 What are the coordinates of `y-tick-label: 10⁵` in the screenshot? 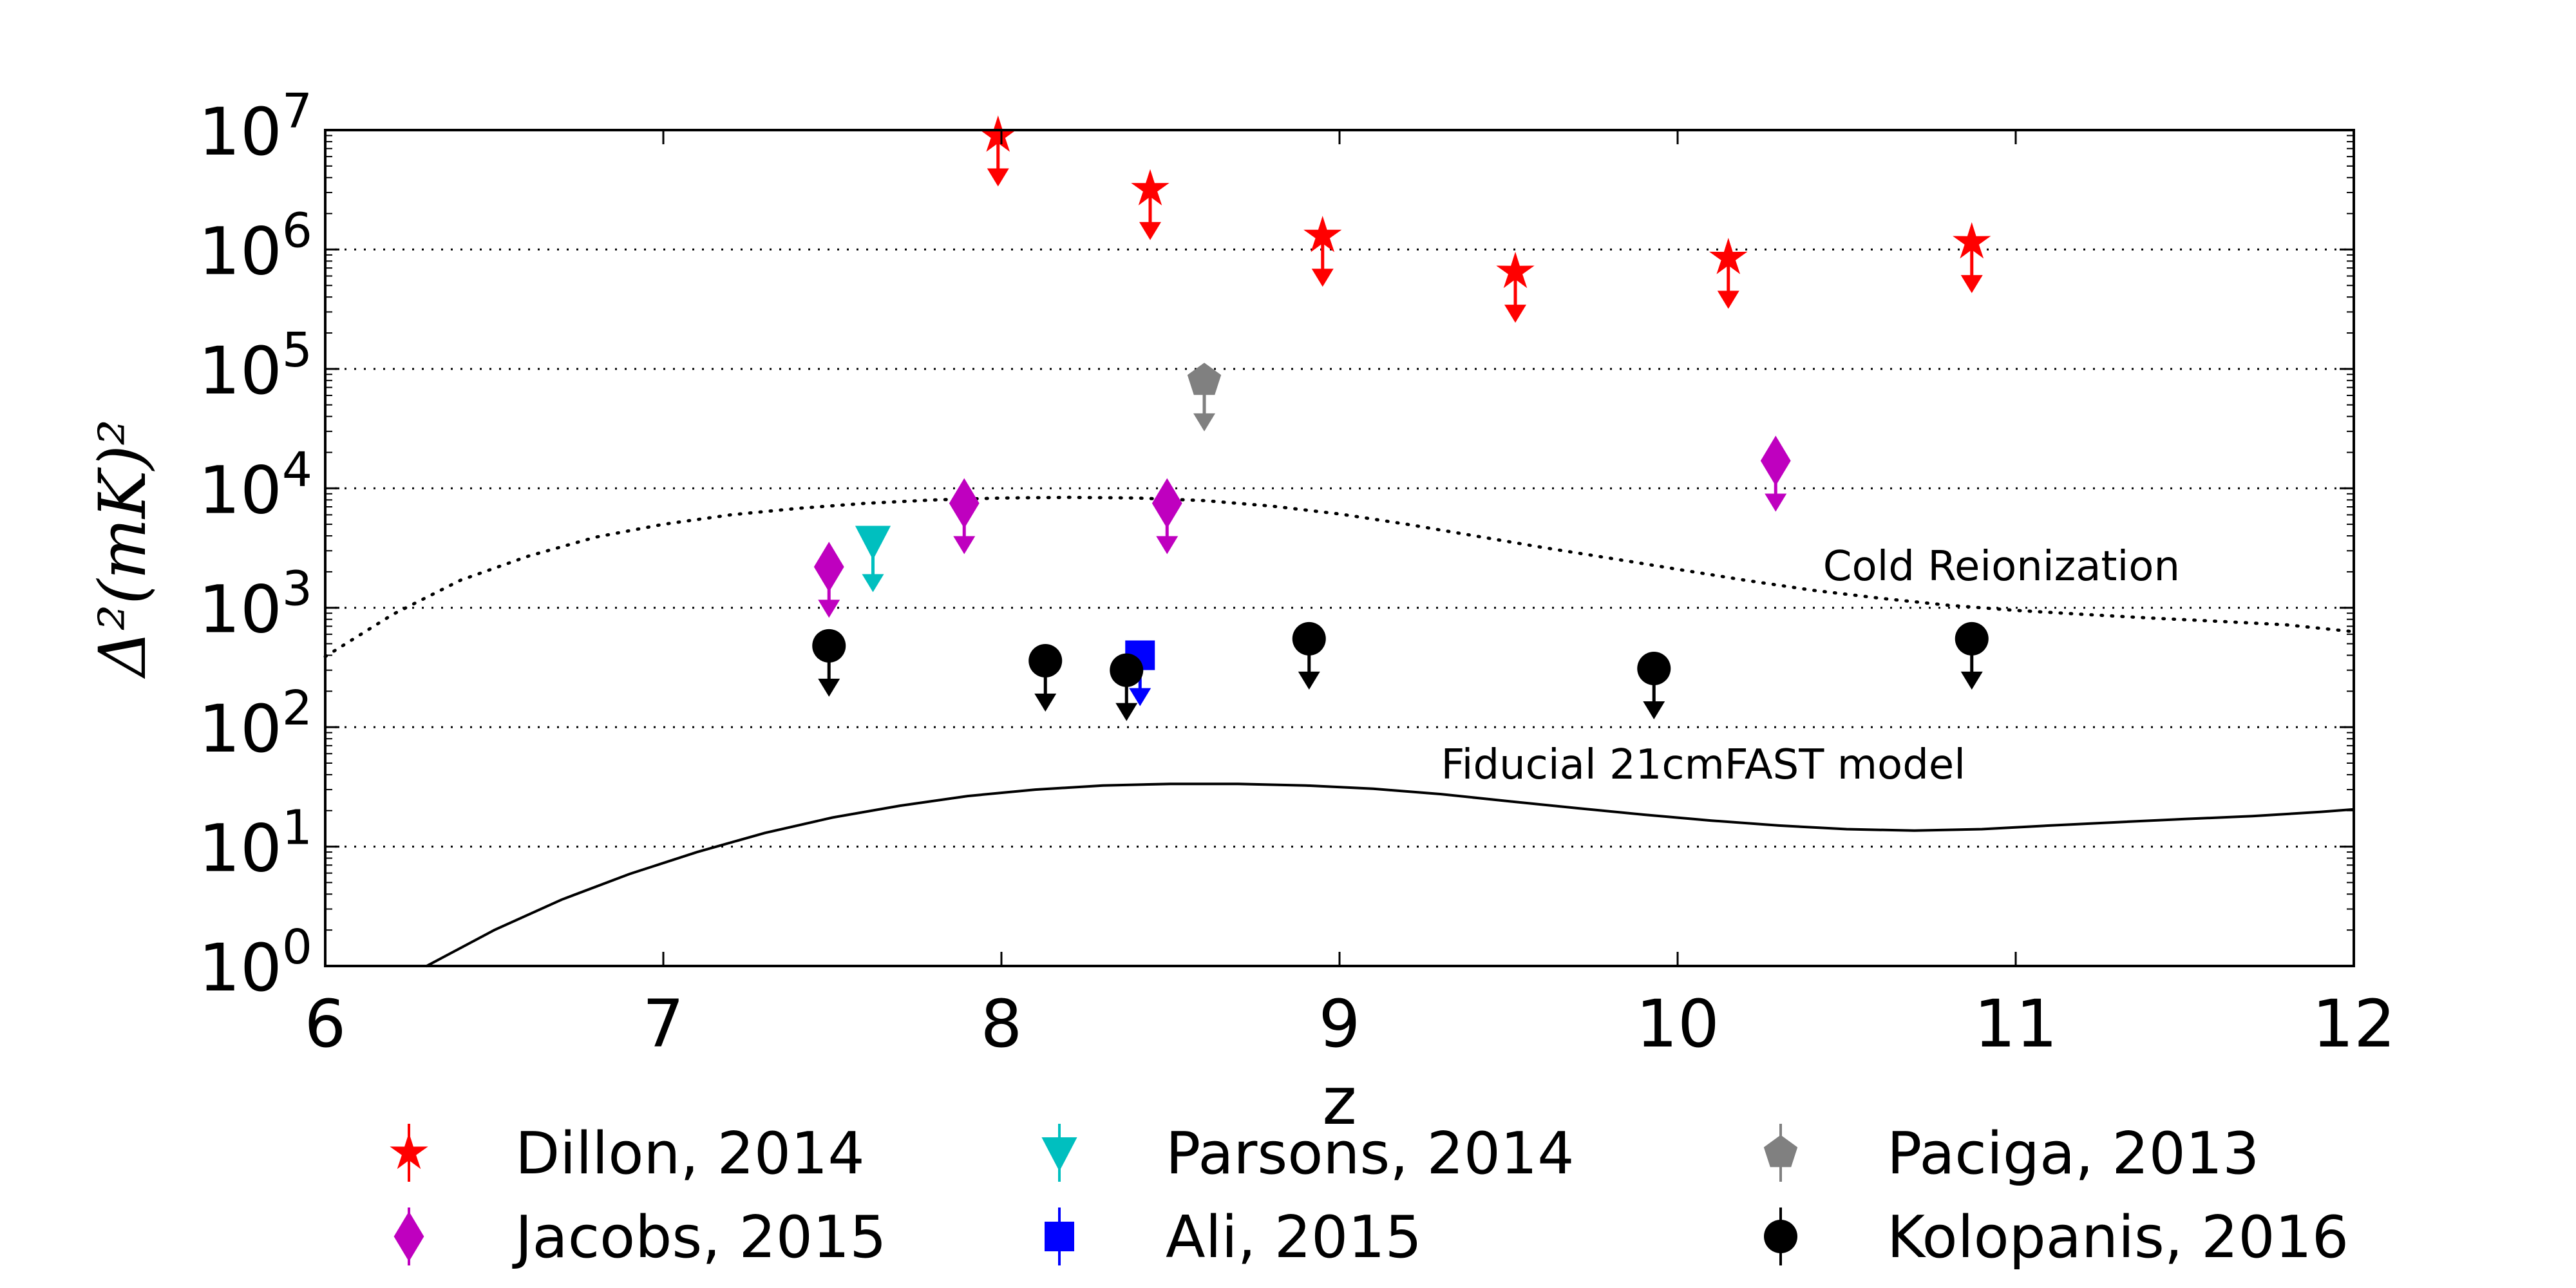 It's located at (255, 366).